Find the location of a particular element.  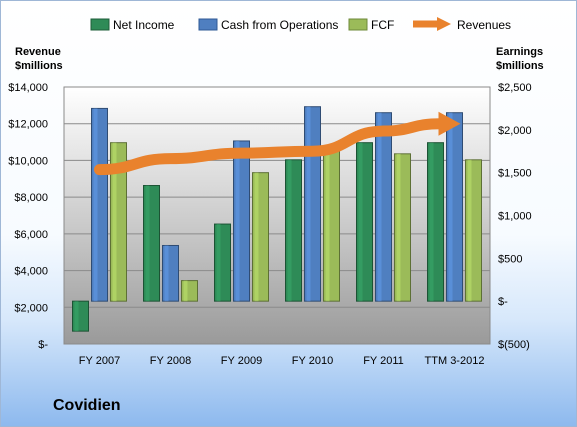

left-axis-tick-label: $2,000 is located at coordinates (31, 308).